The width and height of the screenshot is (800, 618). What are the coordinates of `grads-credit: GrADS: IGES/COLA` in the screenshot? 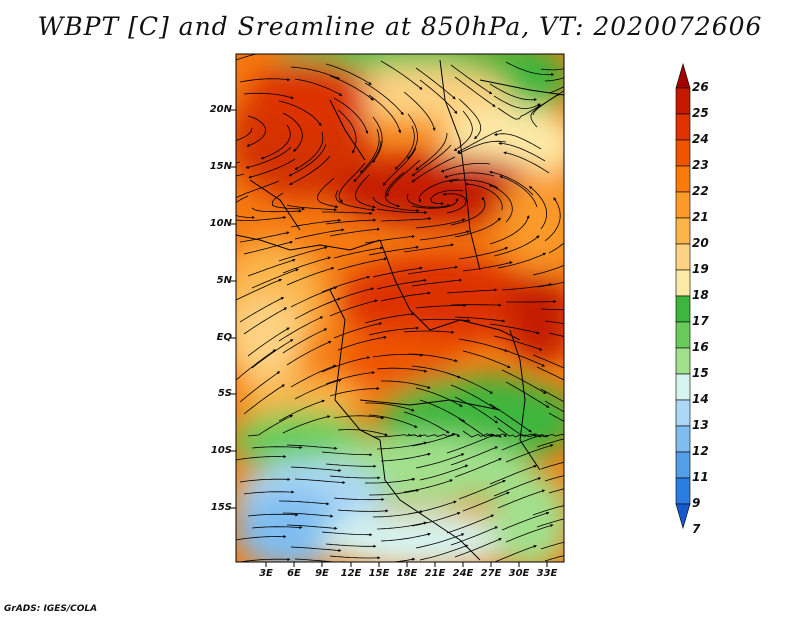 It's located at (51, 609).